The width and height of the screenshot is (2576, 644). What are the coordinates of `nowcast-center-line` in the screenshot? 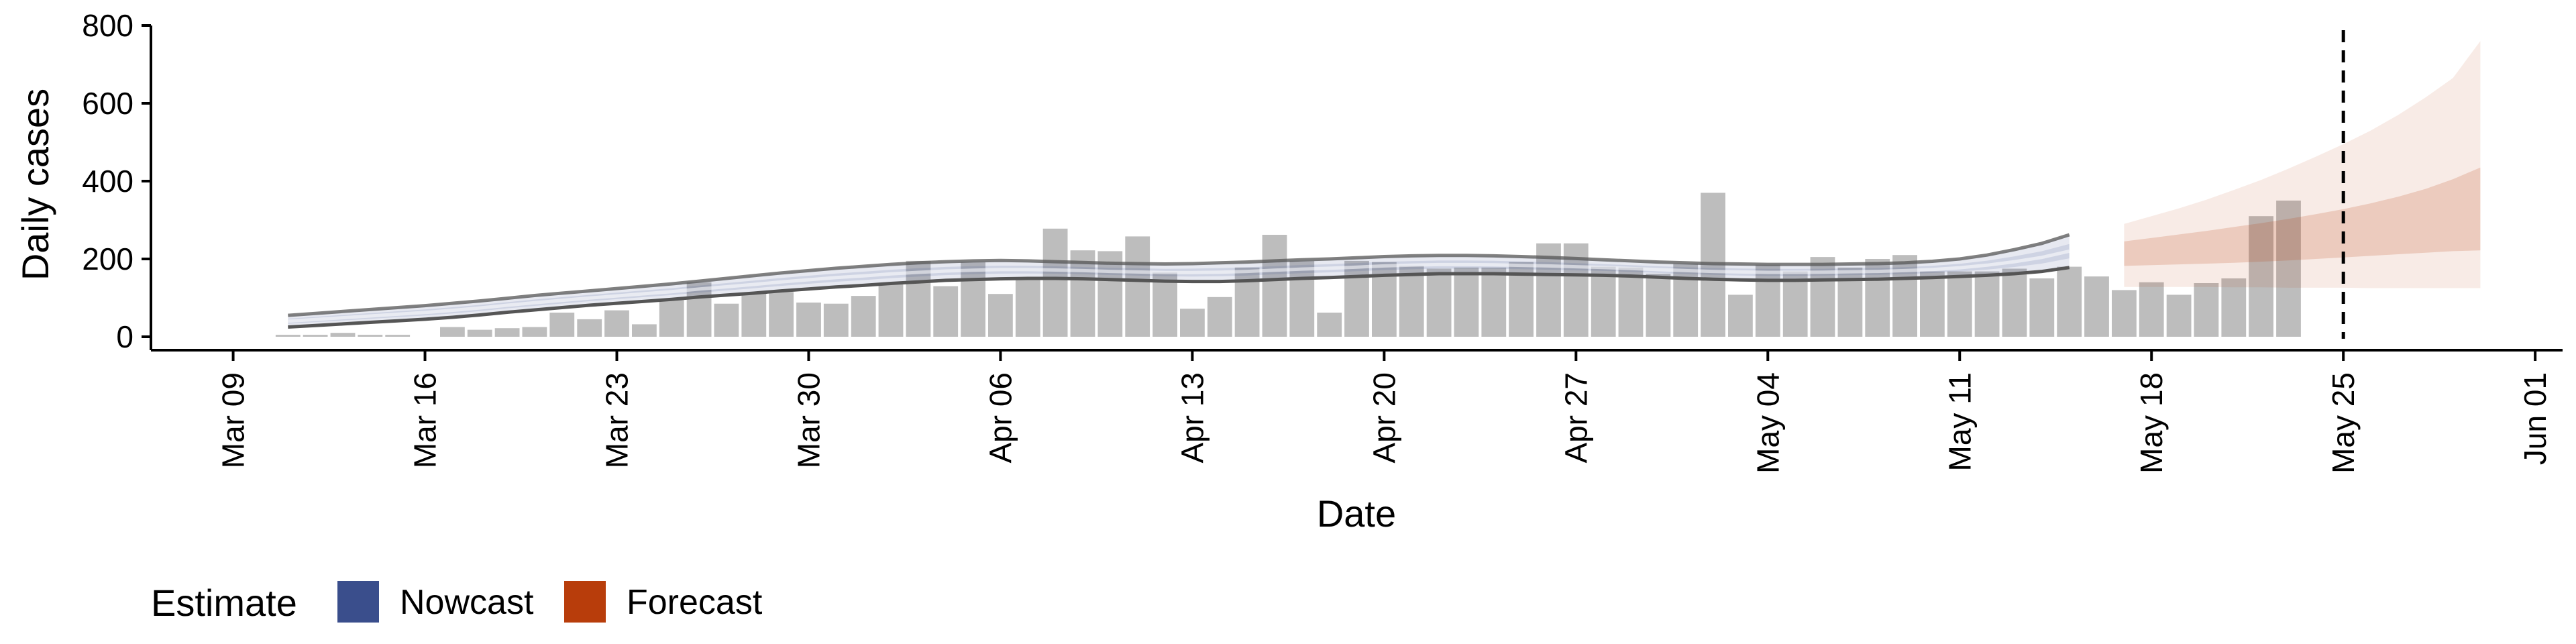 It's located at (1179, 286).